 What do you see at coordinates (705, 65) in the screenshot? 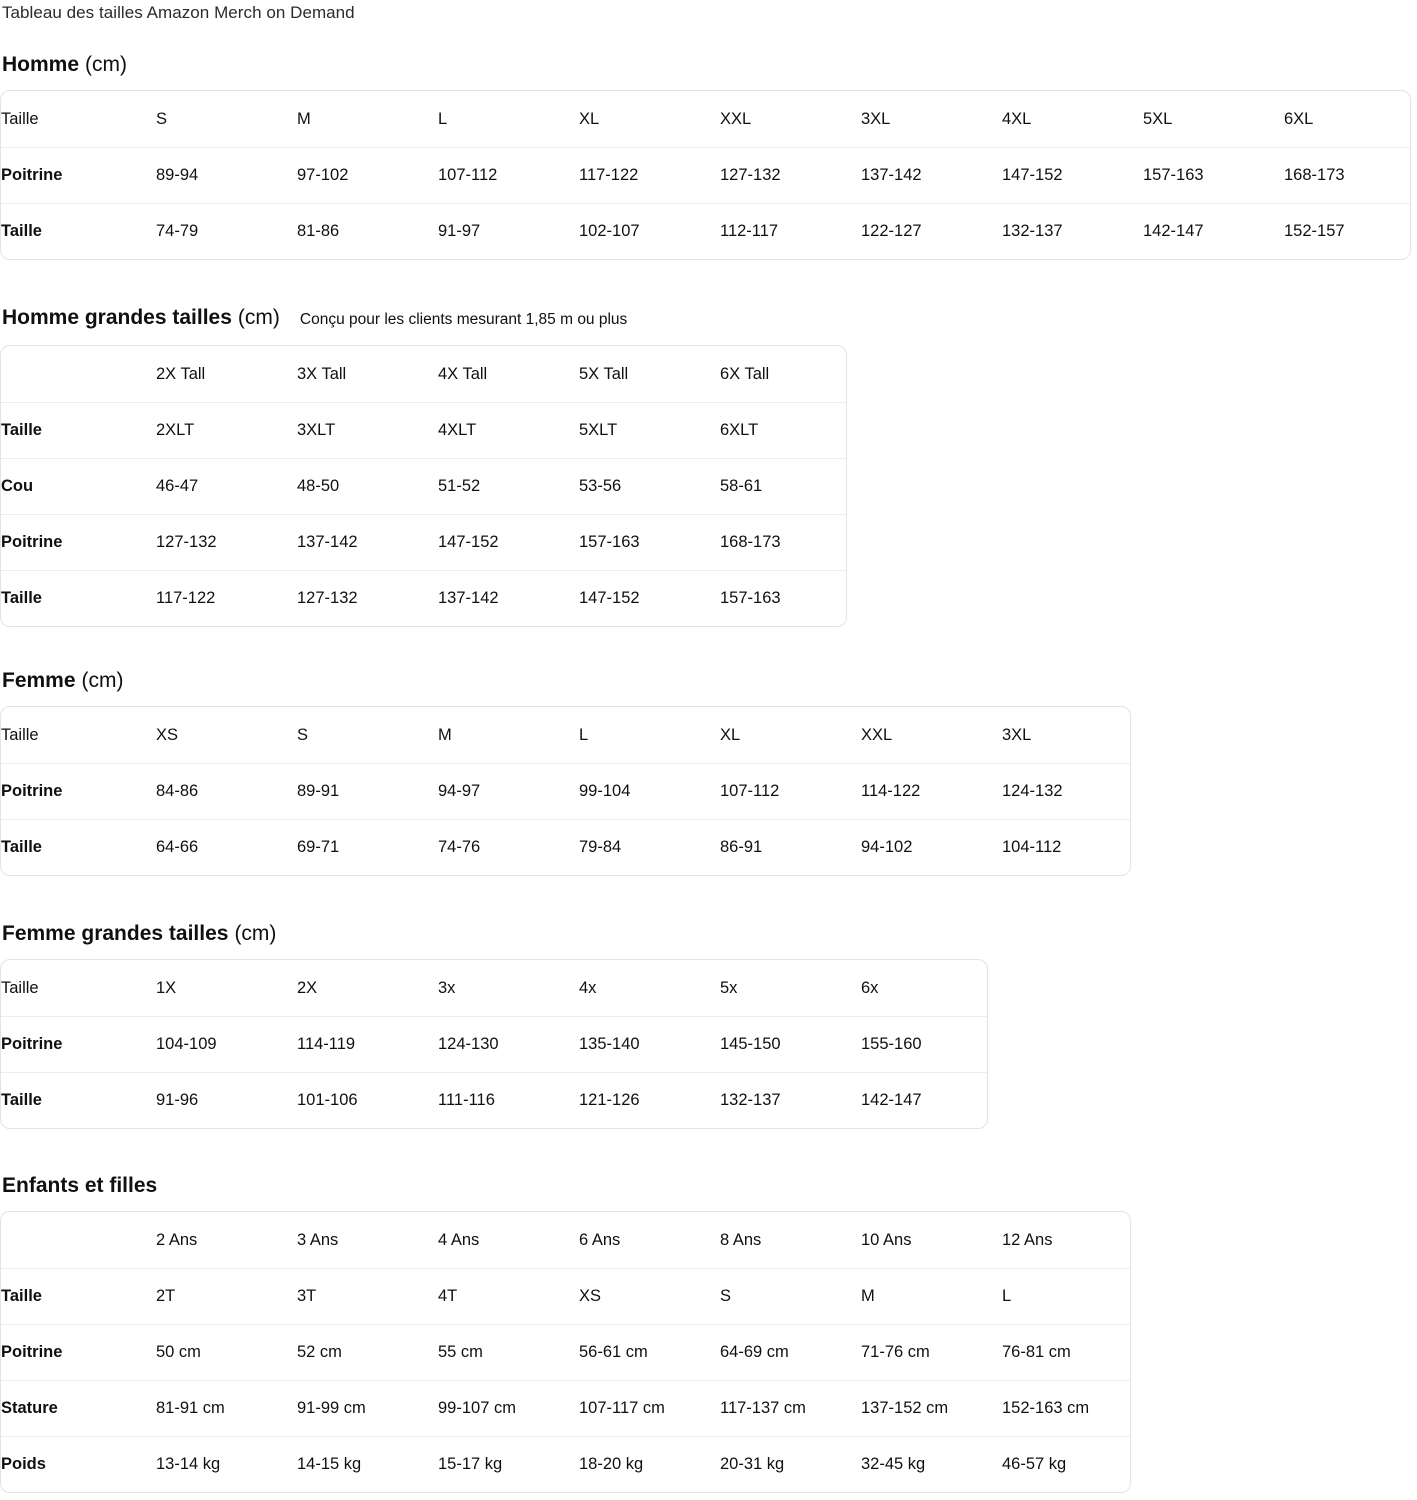
I see `section-heading-homme: Homme (cm)` at bounding box center [705, 65].